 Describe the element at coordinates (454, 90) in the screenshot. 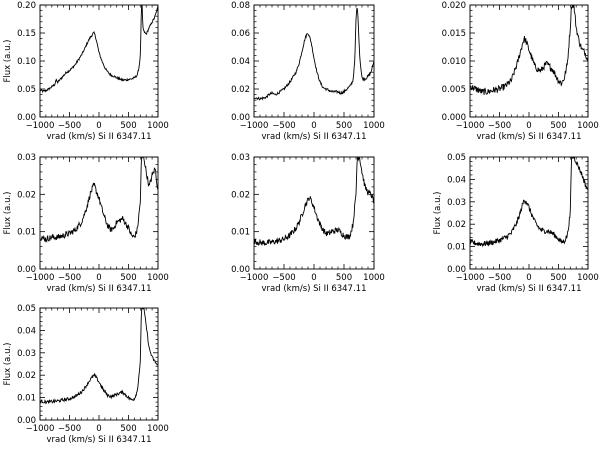

I see `y-tick-label: 0.005` at that location.